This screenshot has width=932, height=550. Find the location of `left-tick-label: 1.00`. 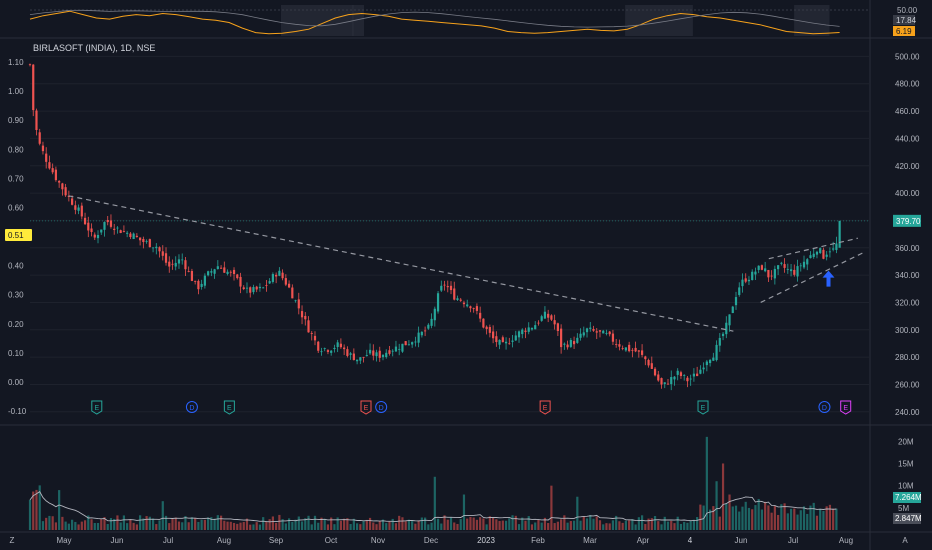

left-tick-label: 1.00 is located at coordinates (16, 91).